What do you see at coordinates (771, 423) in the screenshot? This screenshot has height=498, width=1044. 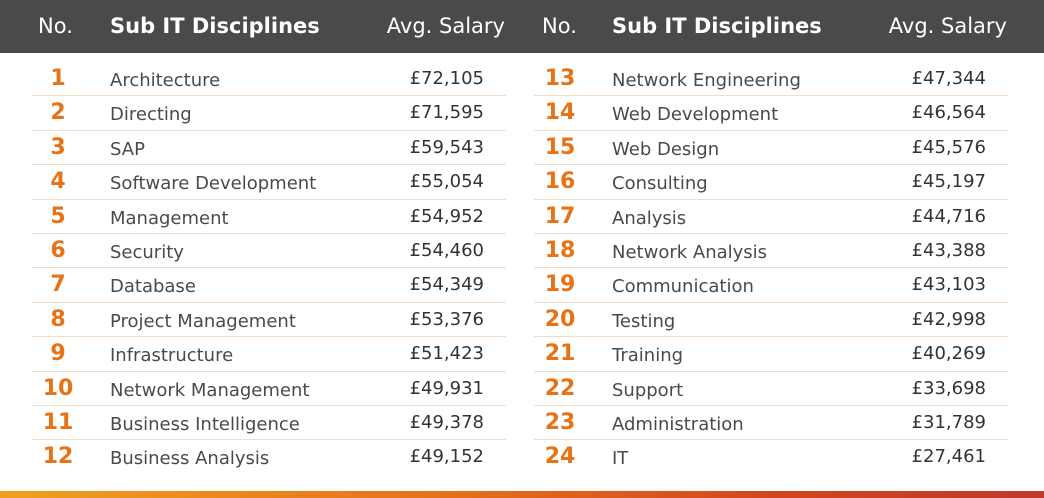 I see `table-row: 23 Administration £31,789` at bounding box center [771, 423].